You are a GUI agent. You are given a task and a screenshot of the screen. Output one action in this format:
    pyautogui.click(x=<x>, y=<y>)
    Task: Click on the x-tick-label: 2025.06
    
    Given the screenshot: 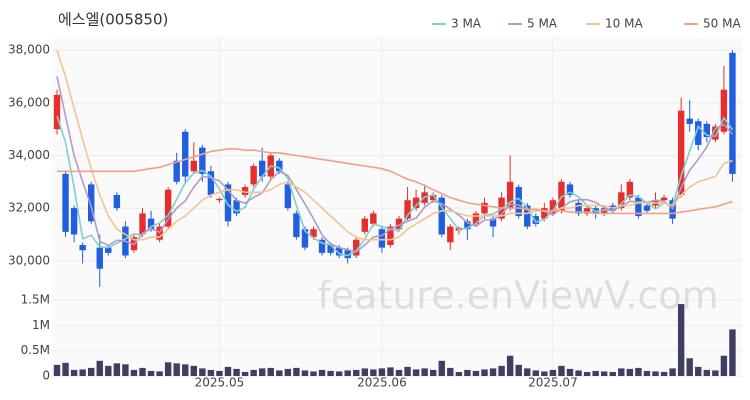 What is the action you would take?
    pyautogui.click(x=382, y=383)
    